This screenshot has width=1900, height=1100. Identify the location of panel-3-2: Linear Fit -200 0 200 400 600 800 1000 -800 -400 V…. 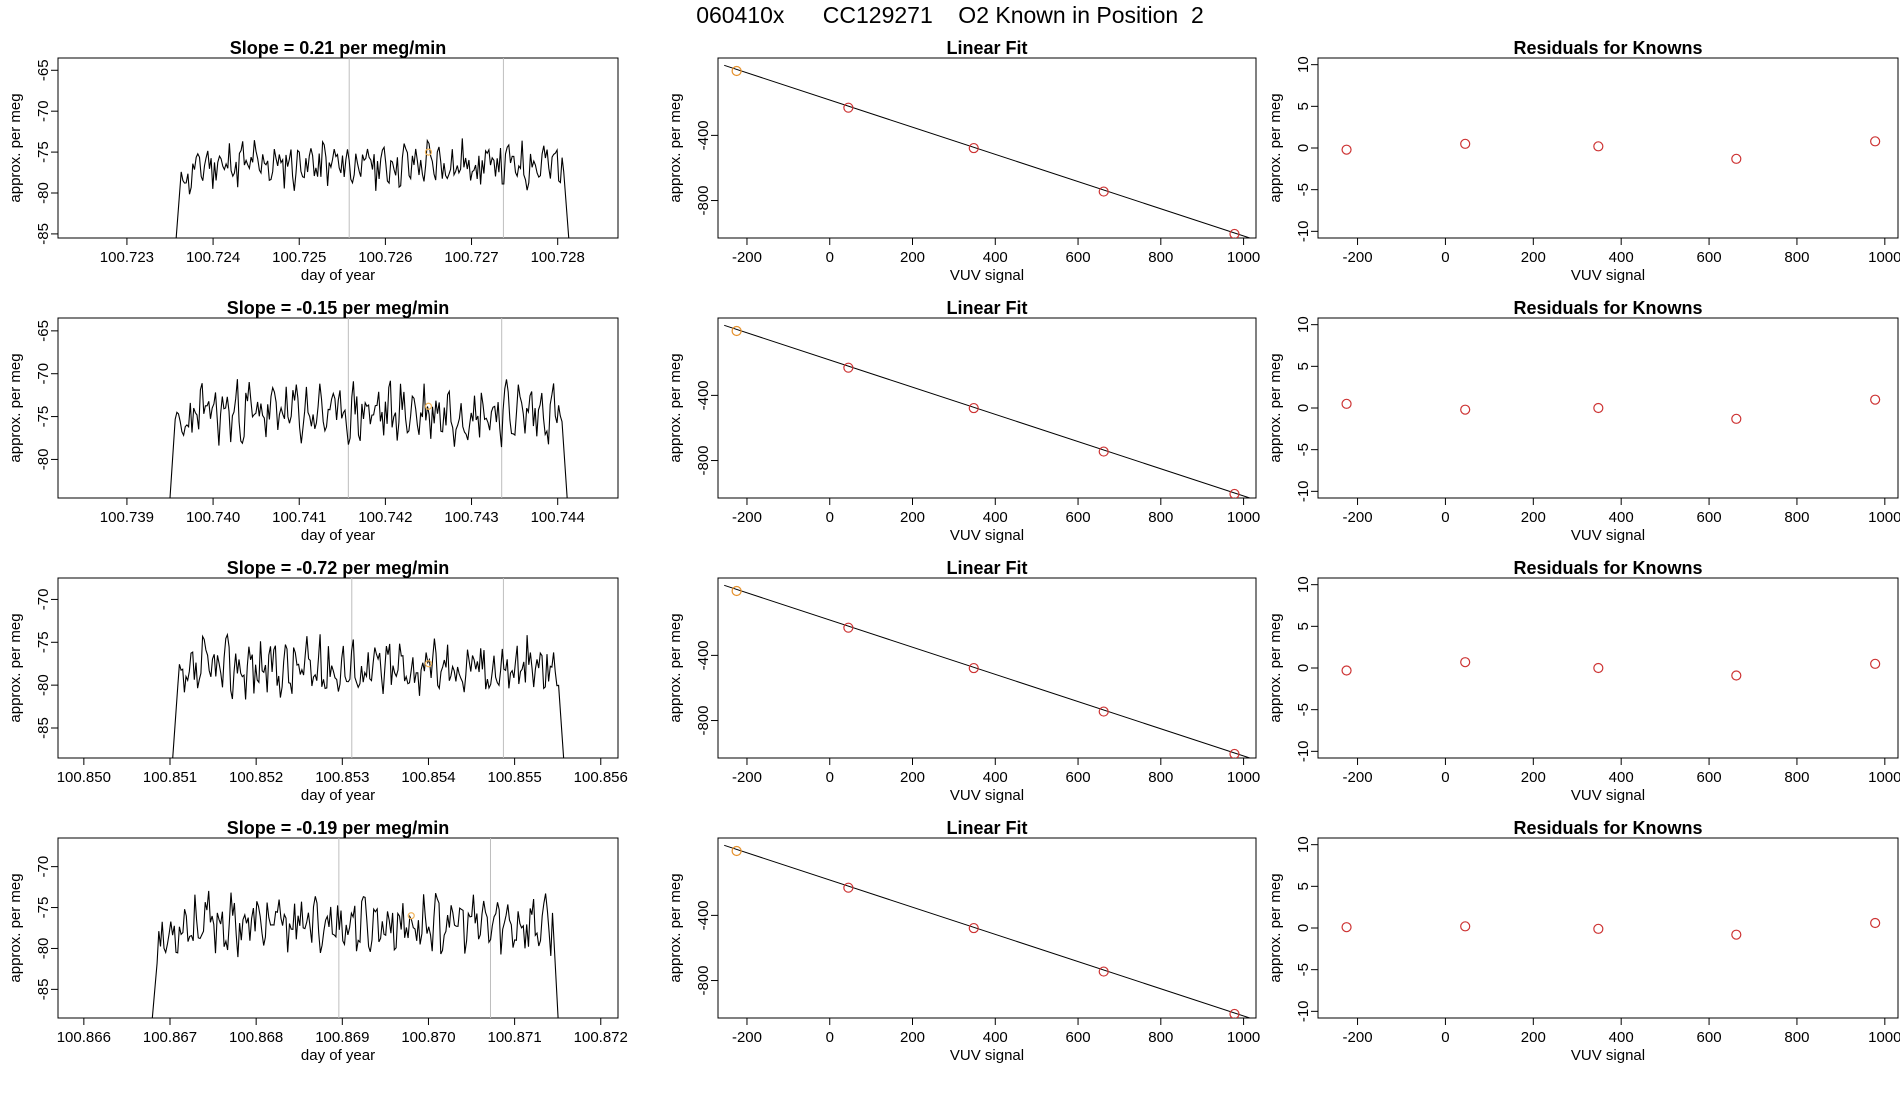
(963, 681).